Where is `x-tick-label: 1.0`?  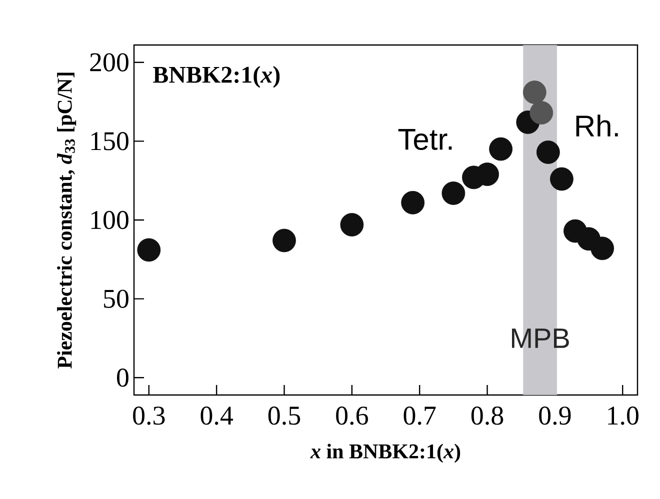
x-tick-label: 1.0 is located at coordinates (623, 415).